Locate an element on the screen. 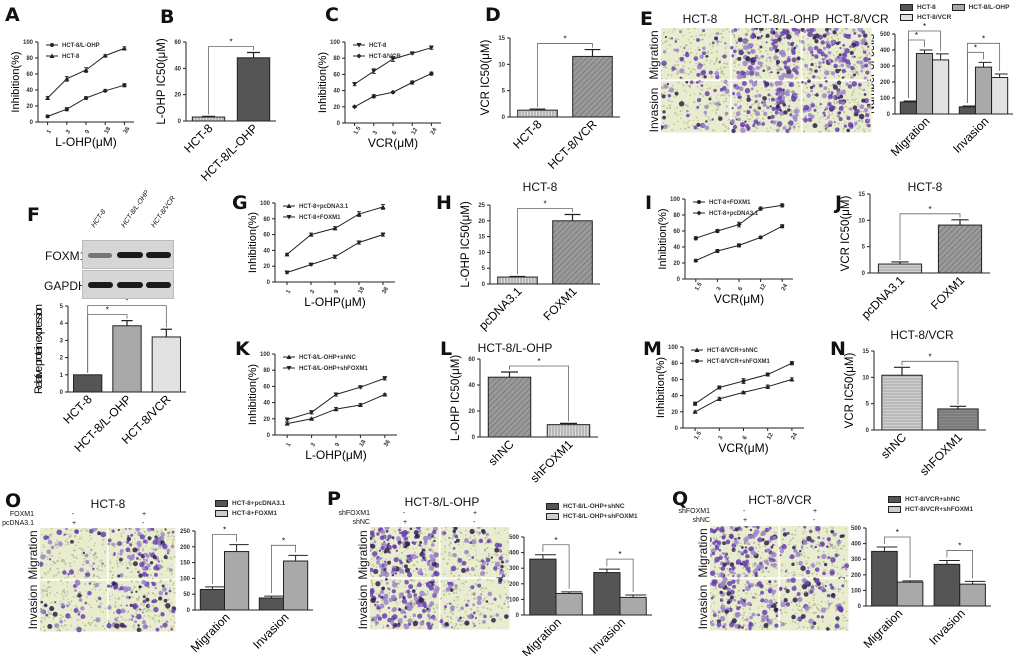 The height and width of the screenshot is (656, 1020). panel-label-g: G is located at coordinates (240, 203).